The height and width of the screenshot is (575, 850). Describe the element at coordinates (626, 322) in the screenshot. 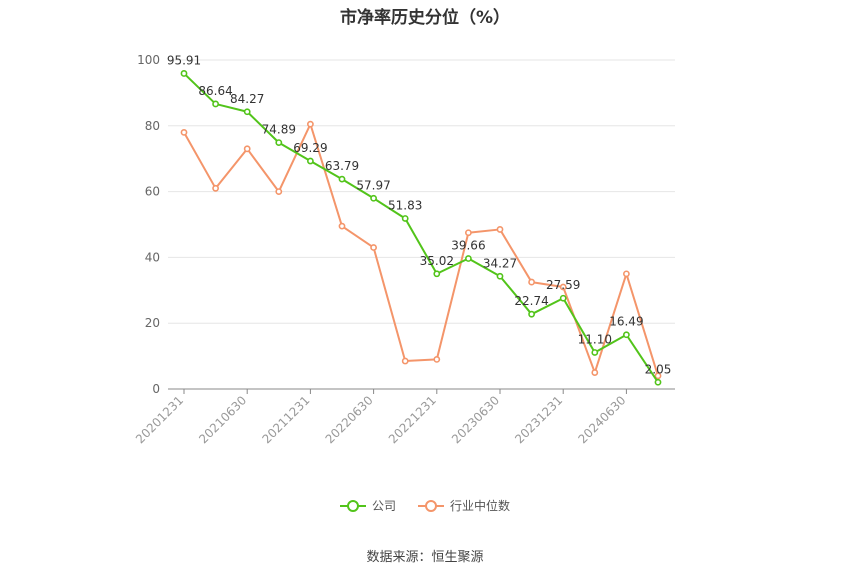

I see `company-data-label: 16.49` at that location.